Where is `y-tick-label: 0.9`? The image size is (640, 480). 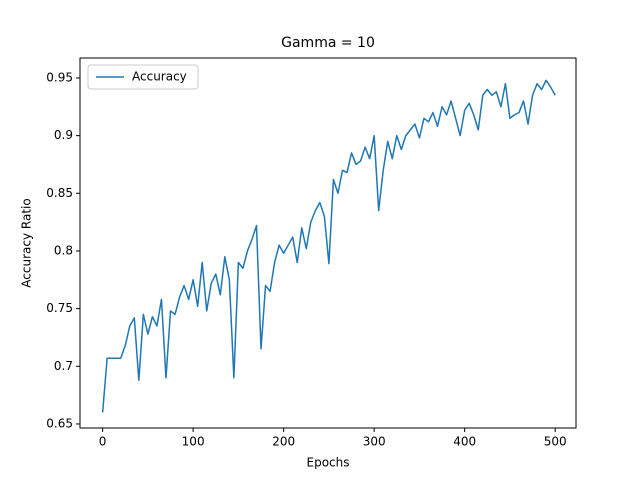 y-tick-label: 0.9 is located at coordinates (63, 135).